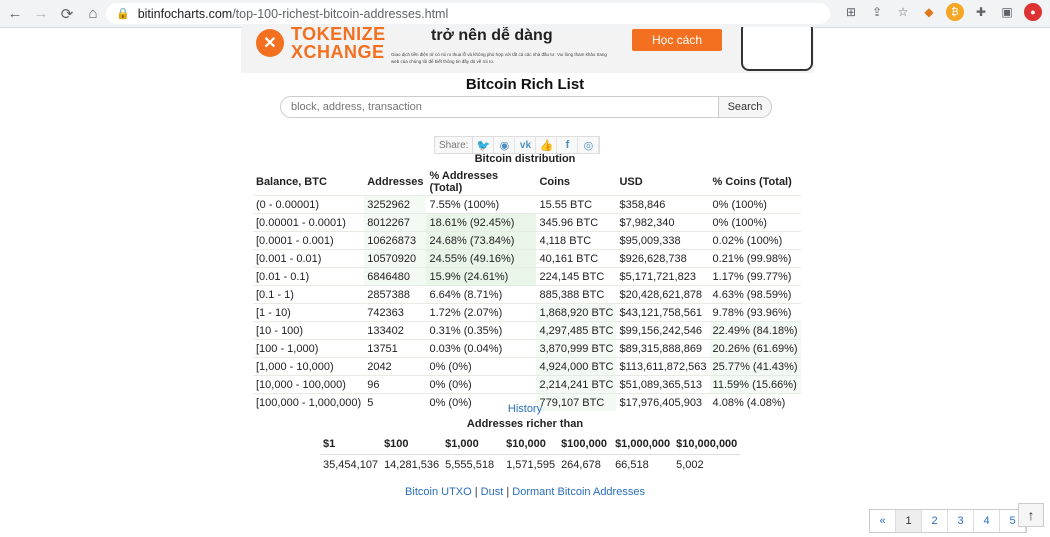  Describe the element at coordinates (987, 521) in the screenshot. I see `pager-page-4: 4` at that location.